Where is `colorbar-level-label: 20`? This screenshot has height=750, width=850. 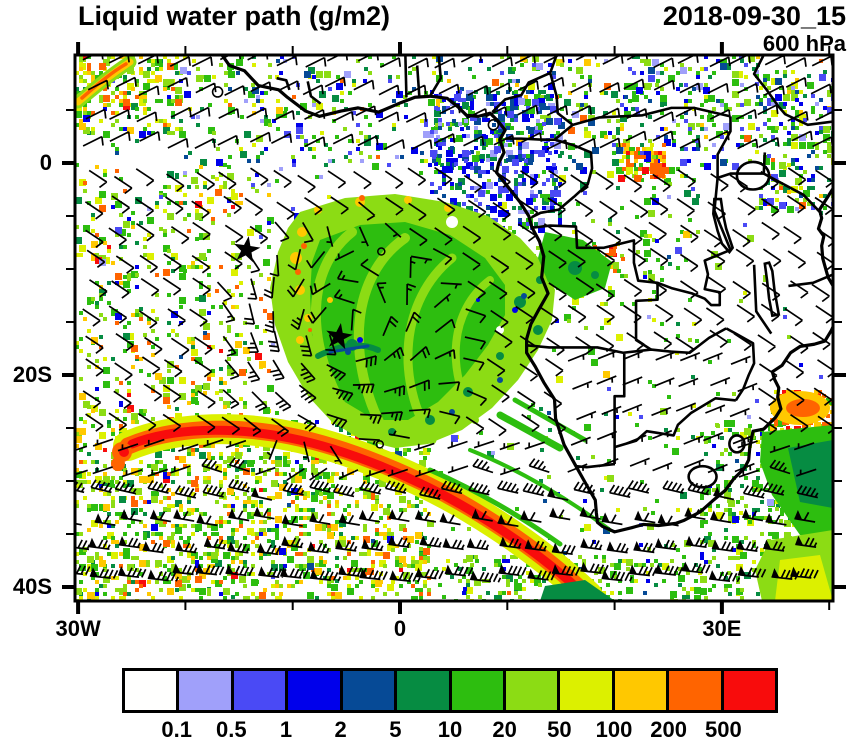
colorbar-level-label: 20 is located at coordinates (504, 729).